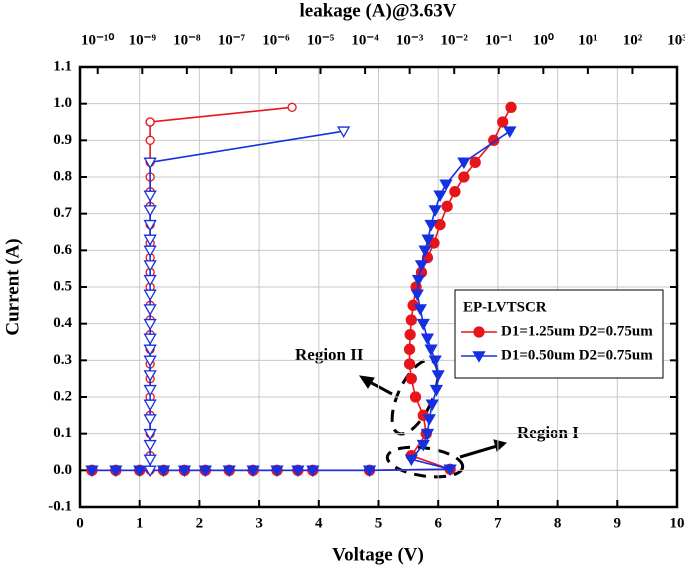  What do you see at coordinates (454, 40) in the screenshot?
I see `x2-tick-label: 10⁻²` at bounding box center [454, 40].